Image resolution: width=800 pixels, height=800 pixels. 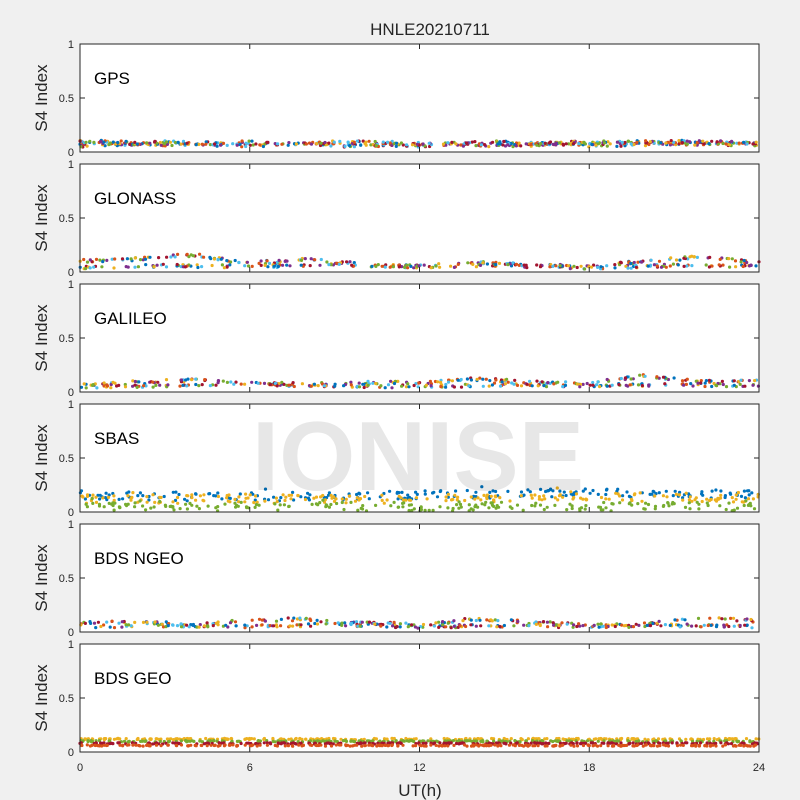 I want to click on y-tick-label: 0.5, so click(x=66, y=699).